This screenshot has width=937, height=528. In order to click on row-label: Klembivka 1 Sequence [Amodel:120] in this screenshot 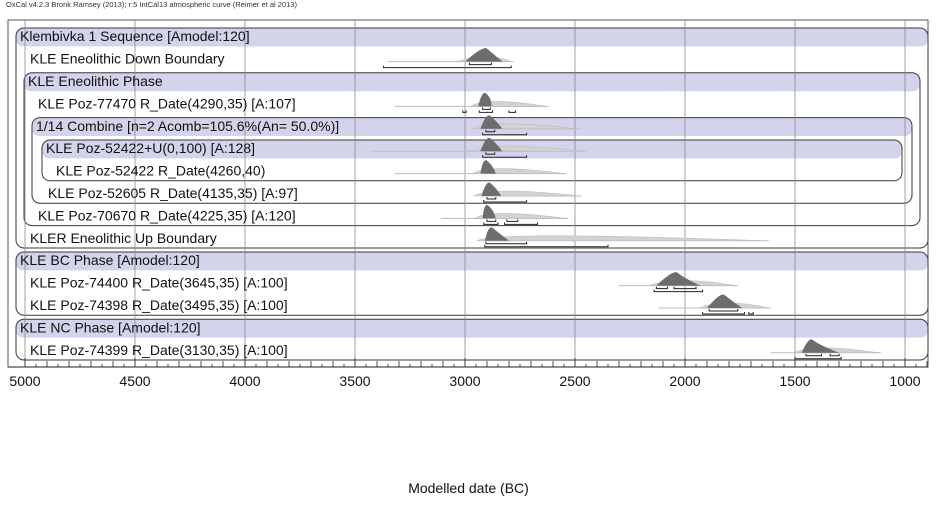, I will do `click(135, 36)`.